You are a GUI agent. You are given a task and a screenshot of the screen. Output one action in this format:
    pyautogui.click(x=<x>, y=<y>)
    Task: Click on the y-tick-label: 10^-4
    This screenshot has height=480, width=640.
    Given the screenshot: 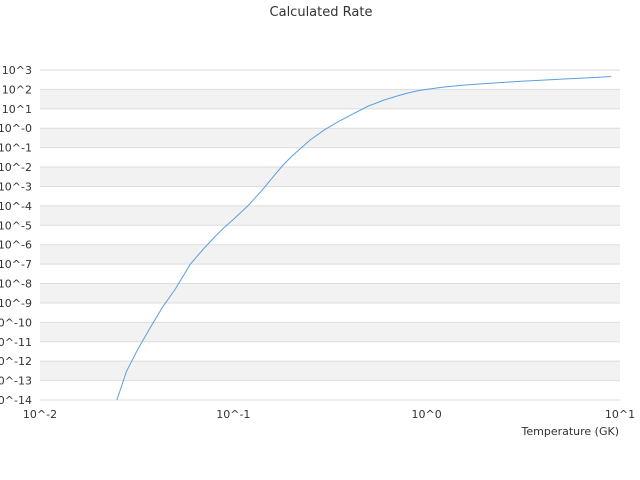 What is the action you would take?
    pyautogui.click(x=16, y=206)
    